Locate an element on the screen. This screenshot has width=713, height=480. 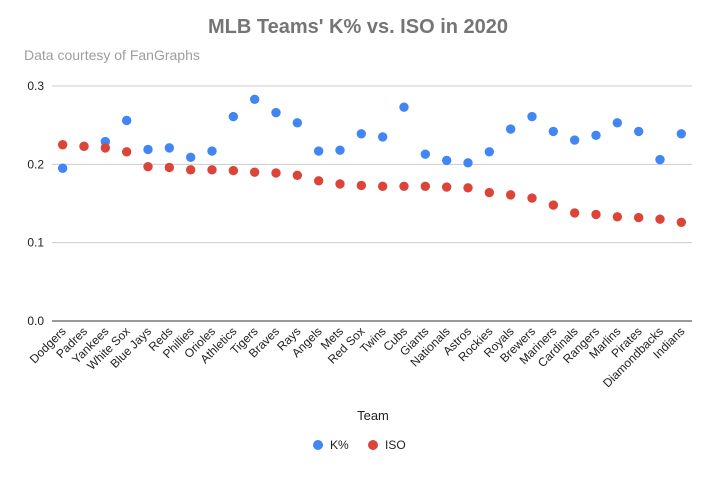
y-tick-label: 0.3 is located at coordinates (35, 86).